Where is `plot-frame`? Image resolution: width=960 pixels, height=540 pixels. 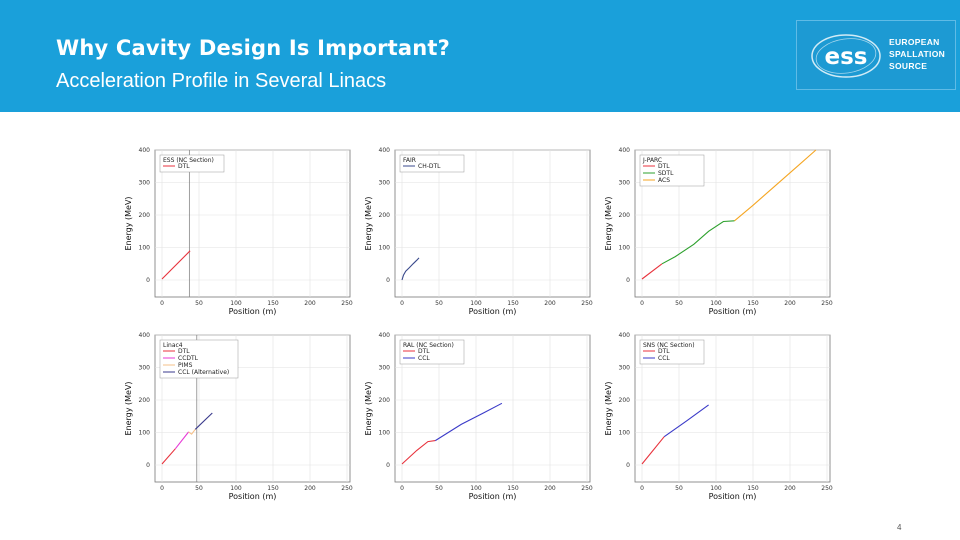 plot-frame is located at coordinates (492, 223).